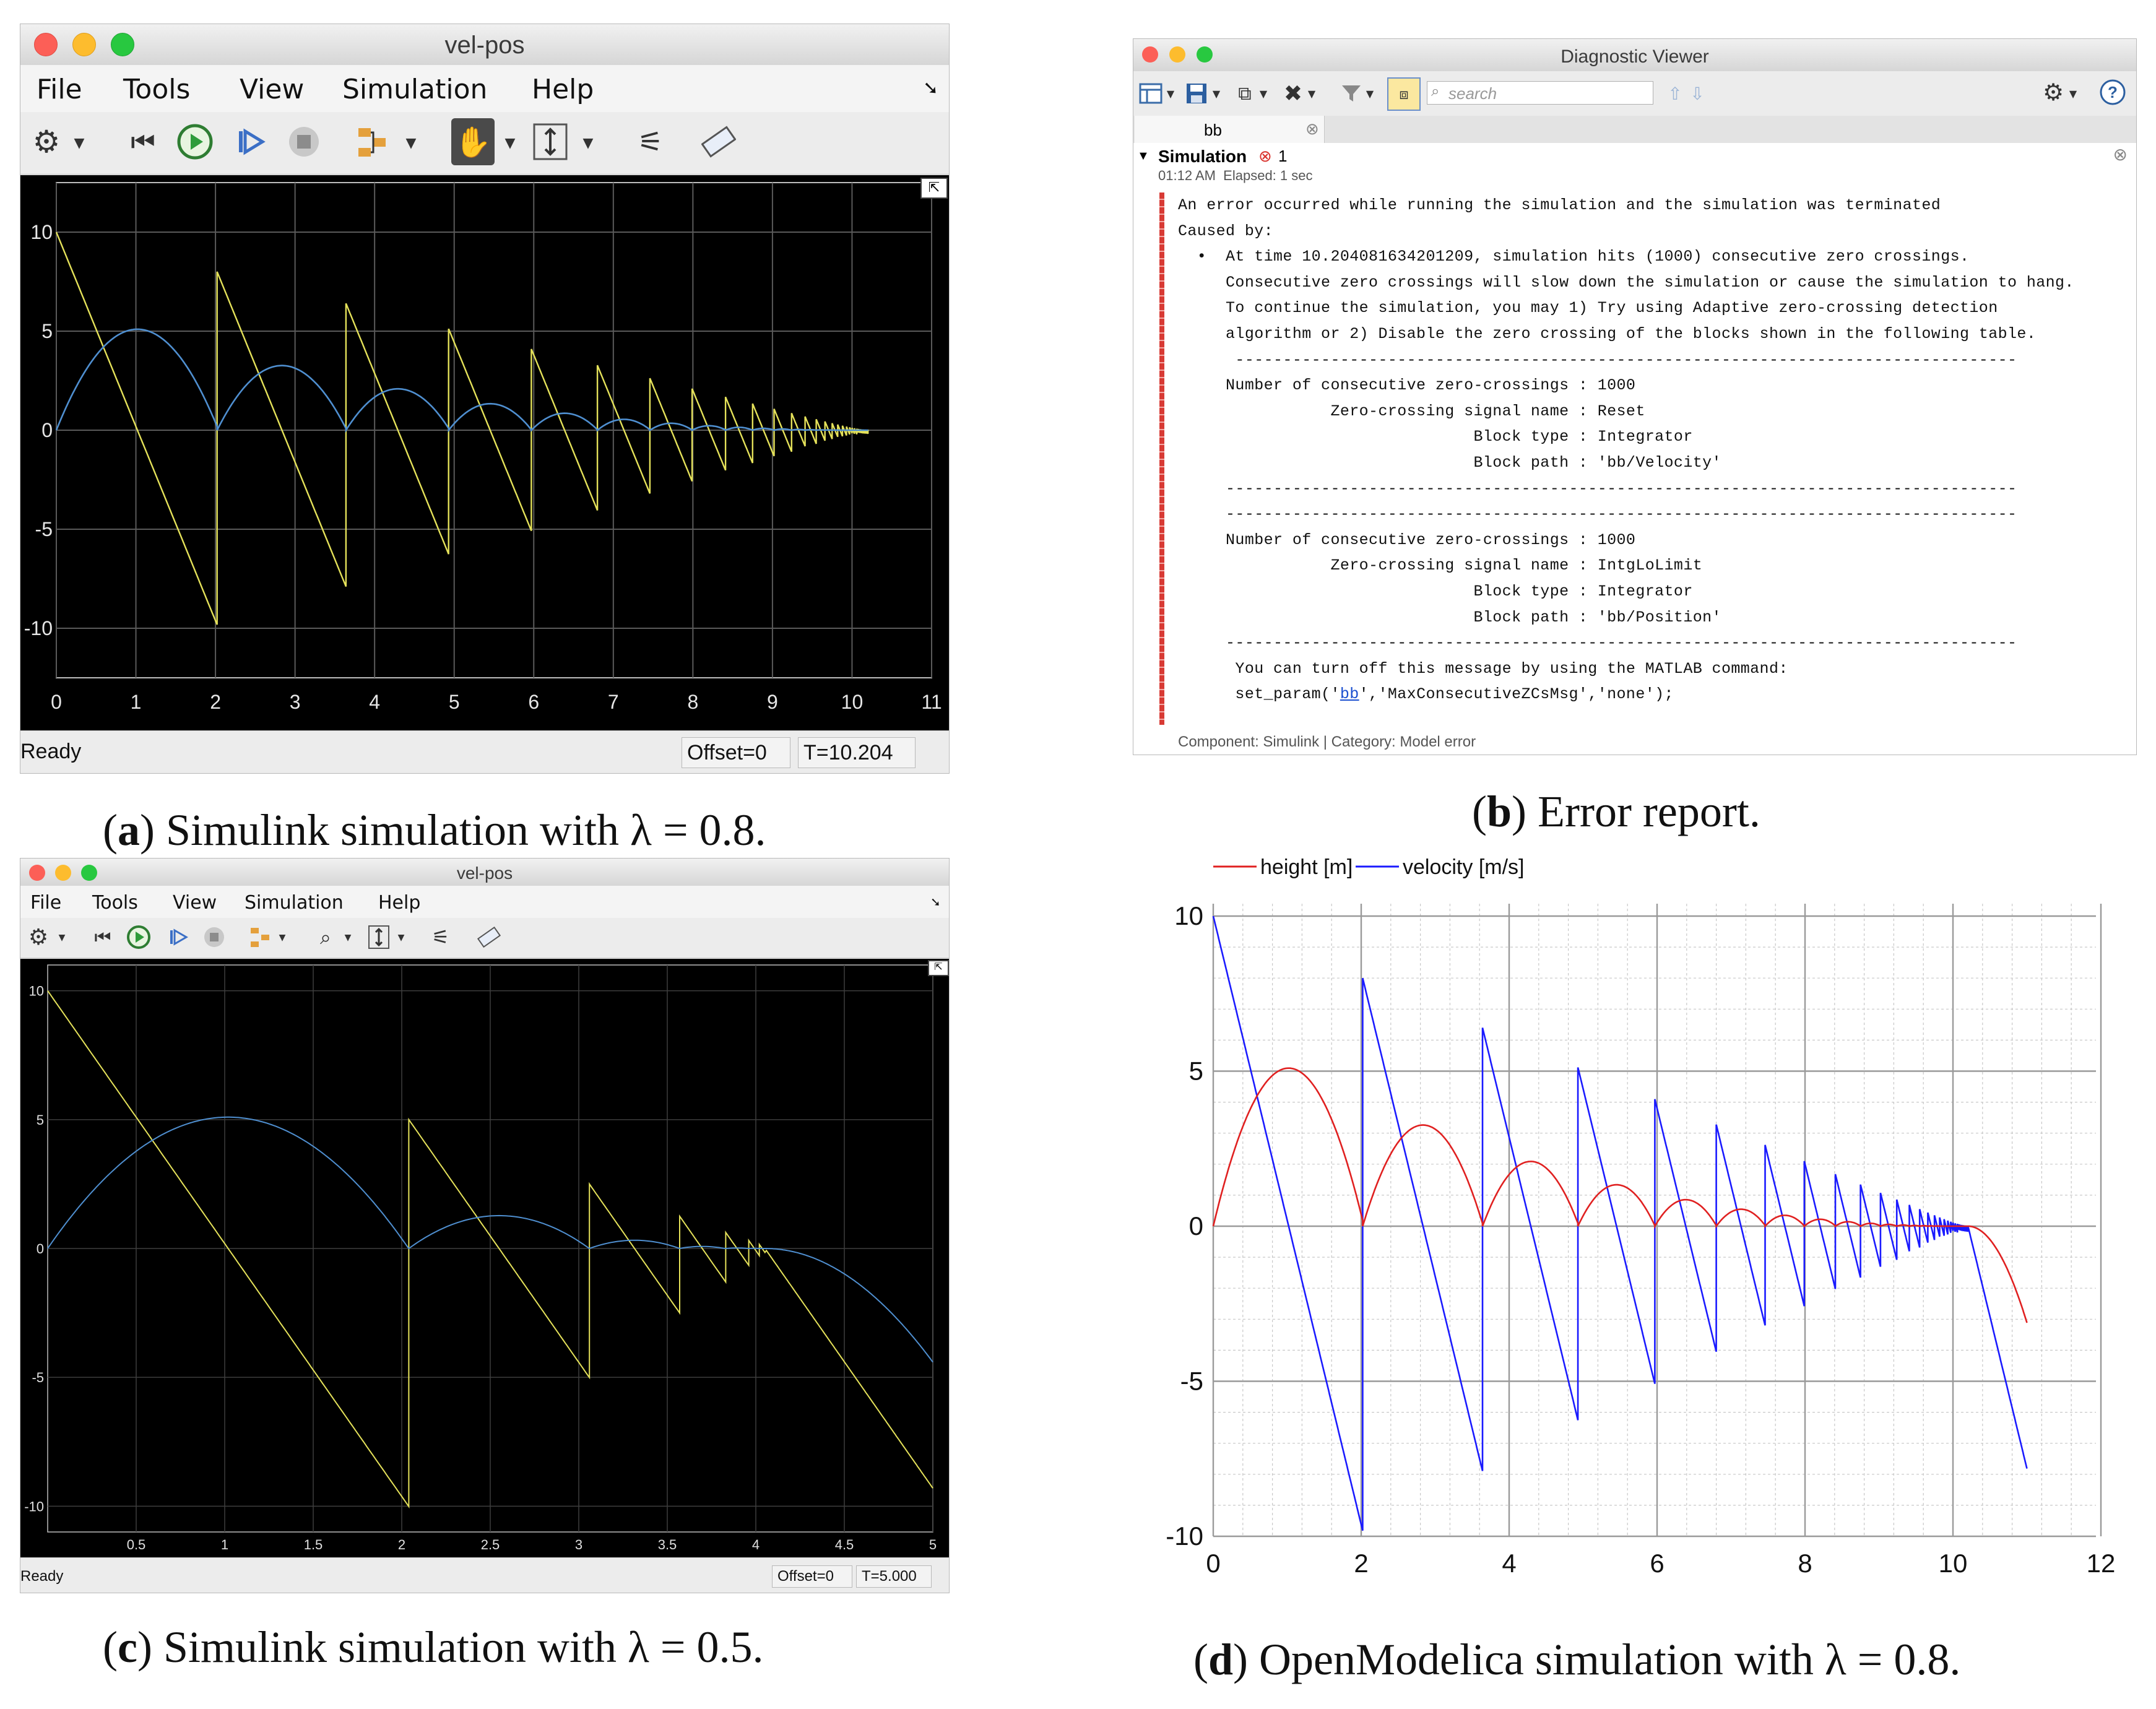 The height and width of the screenshot is (1709, 2156). I want to click on arrow-up-icon: ⇧, so click(1675, 93).